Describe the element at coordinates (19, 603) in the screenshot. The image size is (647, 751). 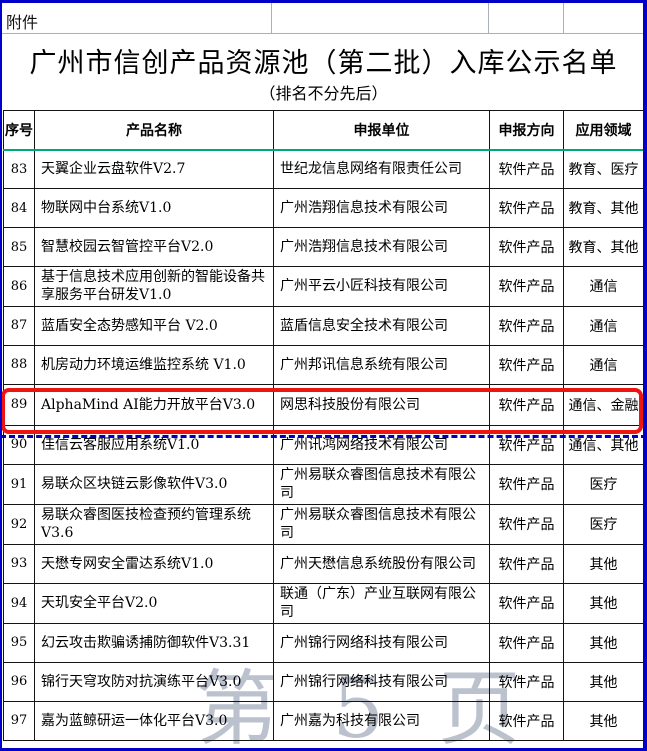
I see `cell-no: 94` at that location.